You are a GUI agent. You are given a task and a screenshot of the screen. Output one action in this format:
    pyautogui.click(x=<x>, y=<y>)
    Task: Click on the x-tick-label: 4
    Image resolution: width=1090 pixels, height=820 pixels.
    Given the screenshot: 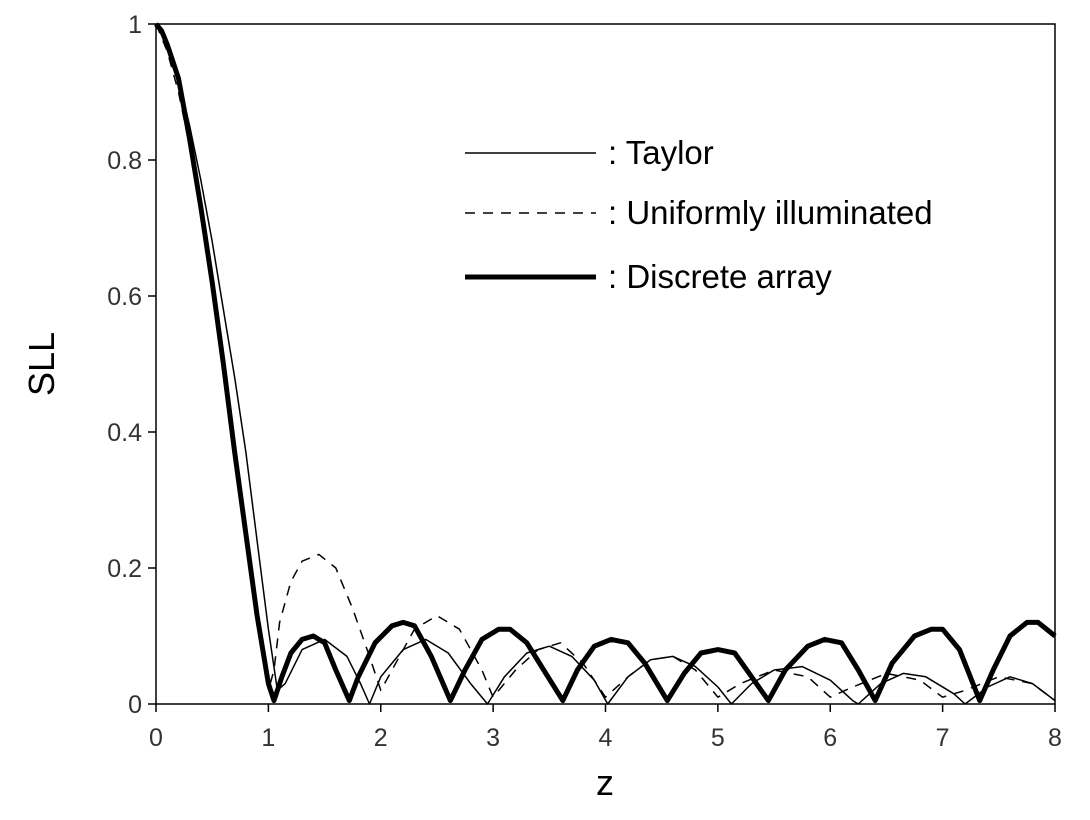 What is the action you would take?
    pyautogui.click(x=606, y=738)
    